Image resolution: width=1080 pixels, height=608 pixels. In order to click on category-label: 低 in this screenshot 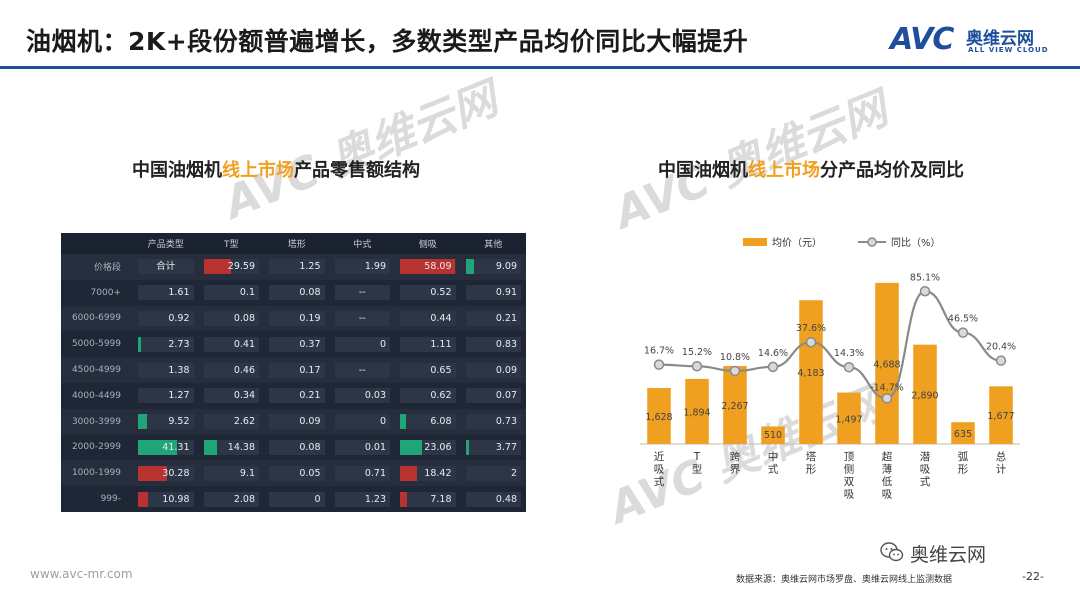, I will do `click(887, 481)`.